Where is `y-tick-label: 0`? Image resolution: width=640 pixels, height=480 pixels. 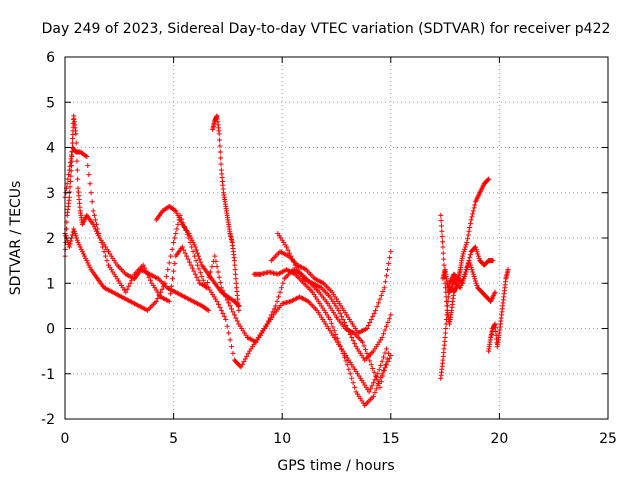 y-tick-label: 0 is located at coordinates (50, 330).